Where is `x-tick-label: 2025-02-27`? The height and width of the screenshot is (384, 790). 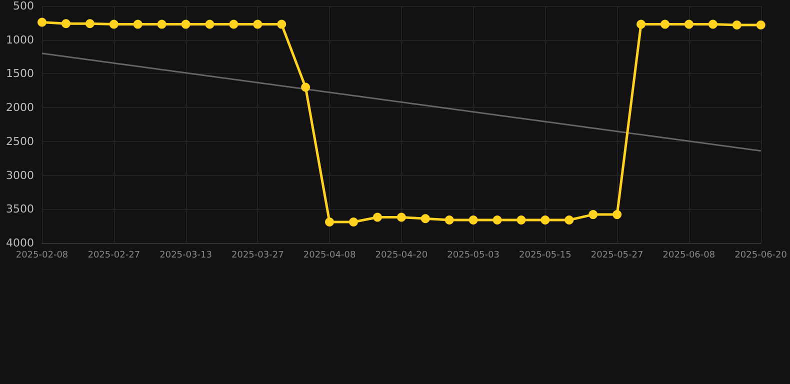 x-tick-label: 2025-02-27 is located at coordinates (114, 255).